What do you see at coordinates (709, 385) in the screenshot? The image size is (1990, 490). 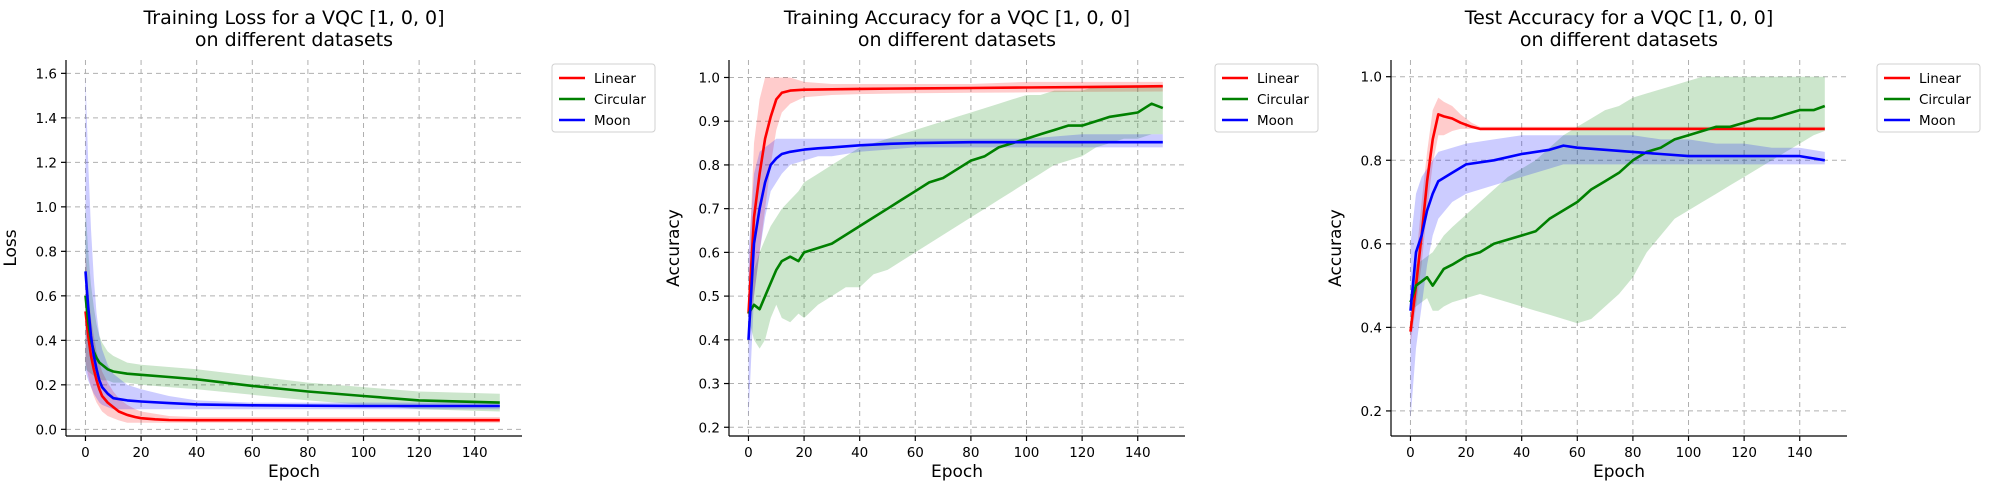 I see `y-tick-label: 0.3` at bounding box center [709, 385].